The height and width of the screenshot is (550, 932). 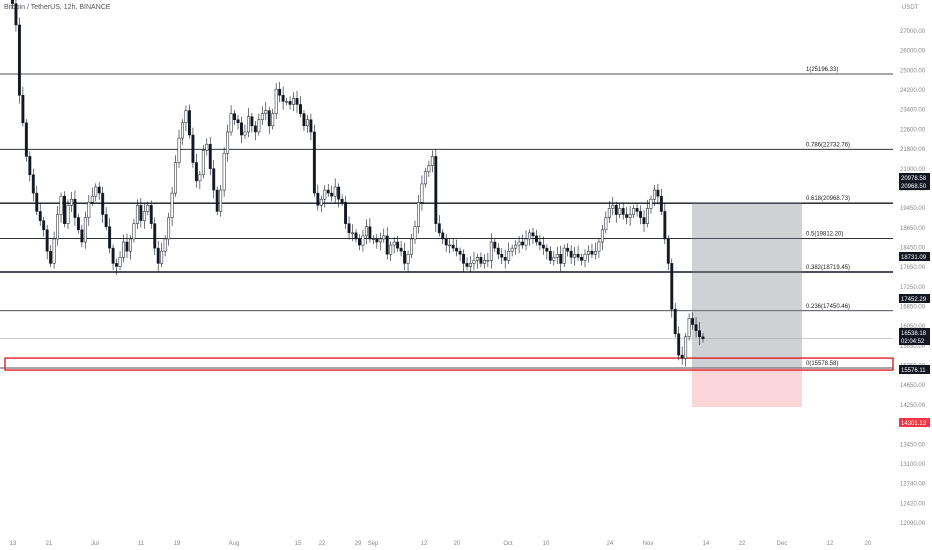 I want to click on price-badge-text: 20968.50, so click(x=914, y=187).